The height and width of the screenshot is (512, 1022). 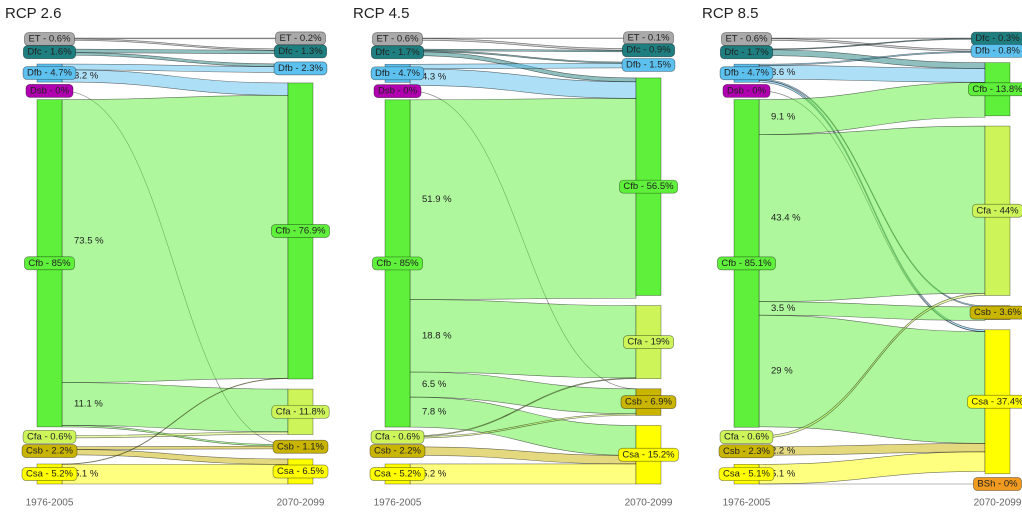 I want to click on node-label: Dfb - 0.8%, so click(x=997, y=50).